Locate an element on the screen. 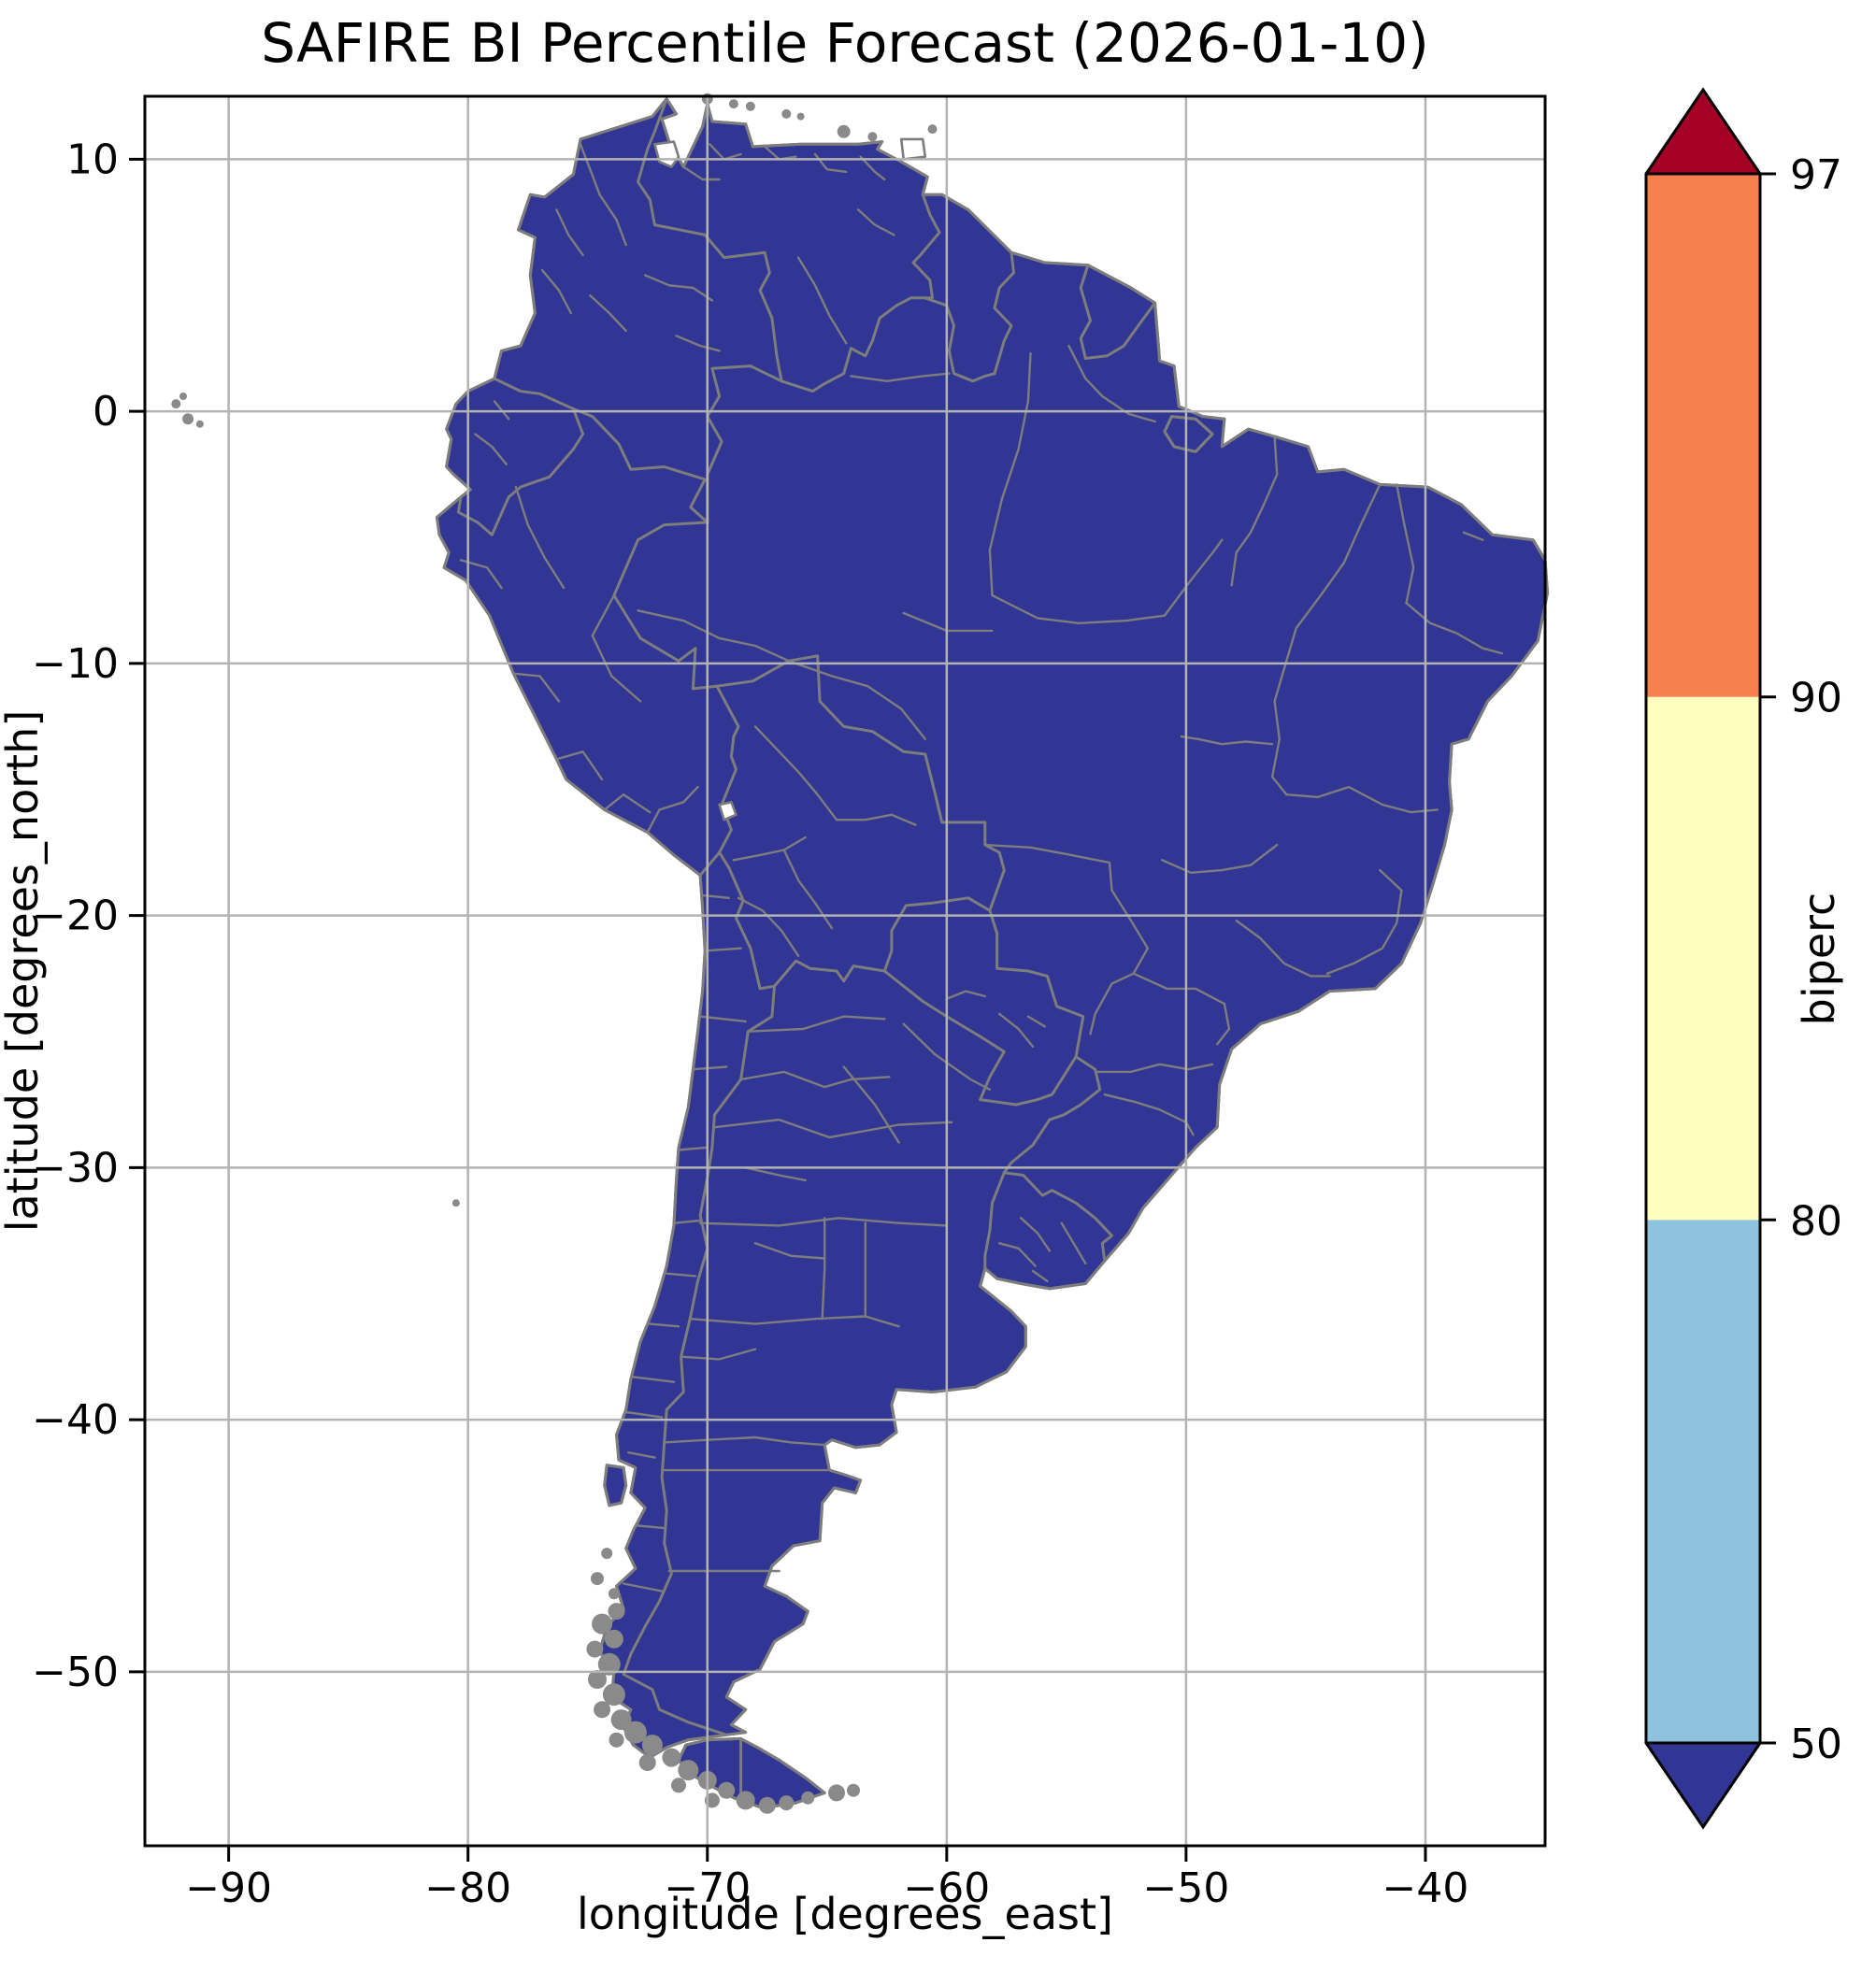 The image size is (1876, 1971). colorbar-tick-label: 50 is located at coordinates (1816, 1744).